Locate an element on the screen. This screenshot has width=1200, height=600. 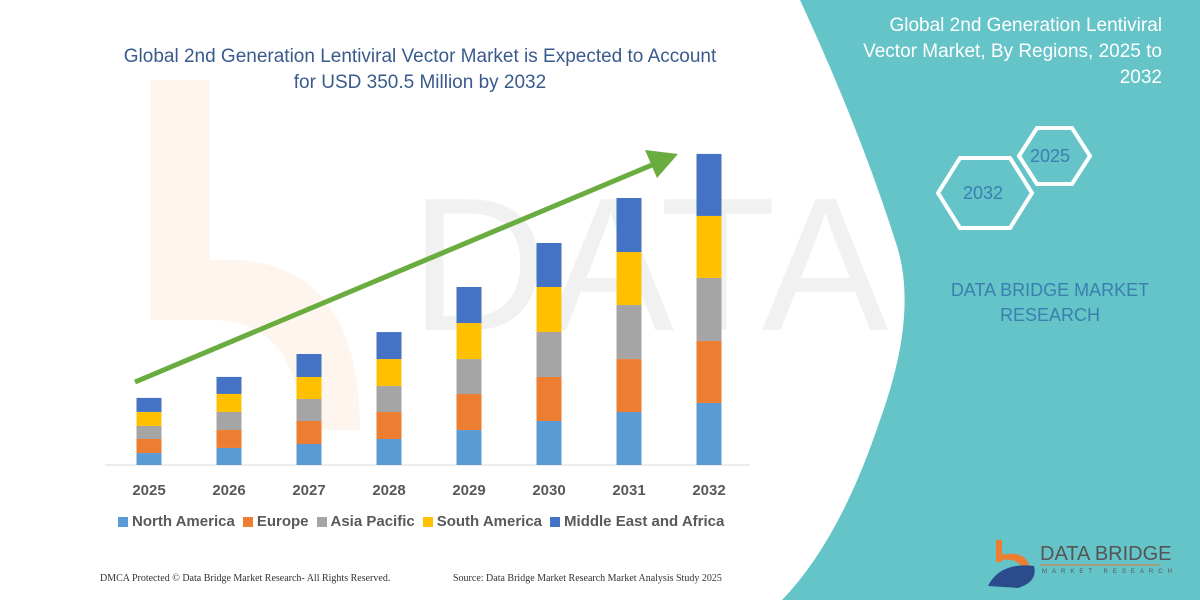
bar-segment-asia-pacific-2026 is located at coordinates (229, 420).